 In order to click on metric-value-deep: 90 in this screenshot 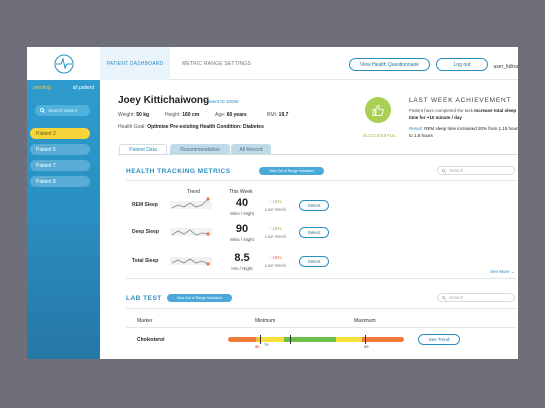, I will do `click(242, 229)`.